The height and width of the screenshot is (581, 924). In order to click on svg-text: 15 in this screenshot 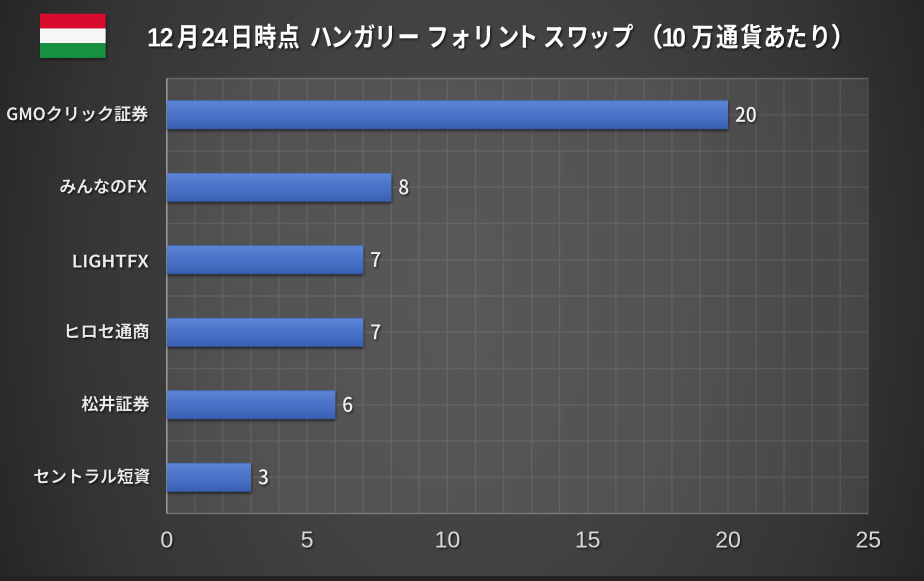, I will do `click(588, 540)`.